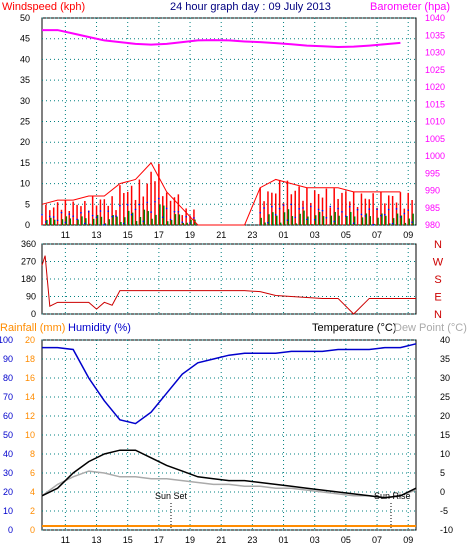 This screenshot has width=468, height=555. Describe the element at coordinates (8, 454) in the screenshot. I see `humidity-tick-label: 40` at that location.